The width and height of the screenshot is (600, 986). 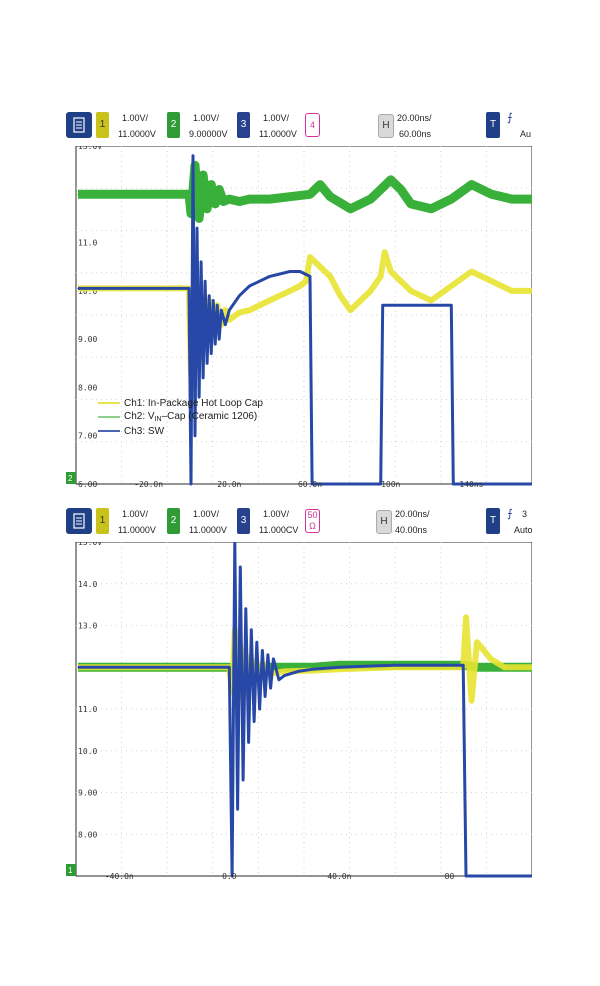 I want to click on trigger-mode: Au, so click(x=526, y=134).